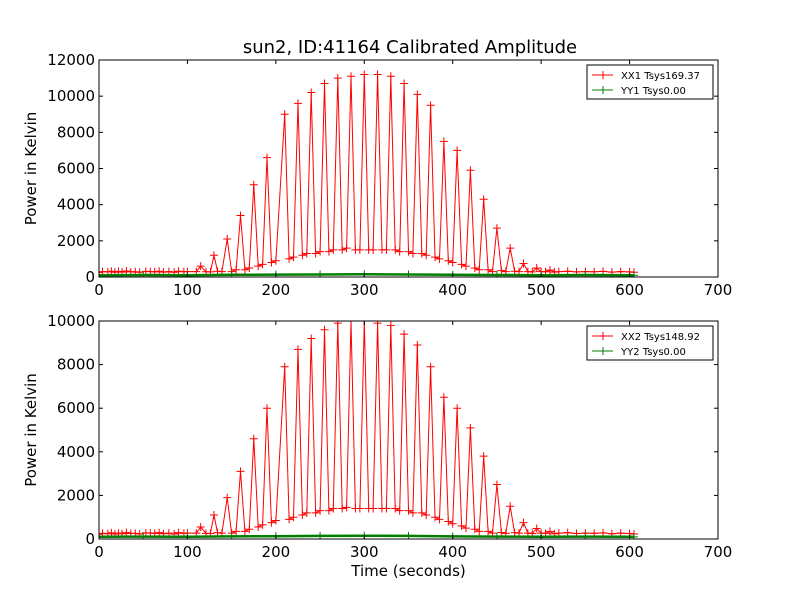 The image size is (800, 600). What do you see at coordinates (276, 290) in the screenshot?
I see `x-tick-label: 200` at bounding box center [276, 290].